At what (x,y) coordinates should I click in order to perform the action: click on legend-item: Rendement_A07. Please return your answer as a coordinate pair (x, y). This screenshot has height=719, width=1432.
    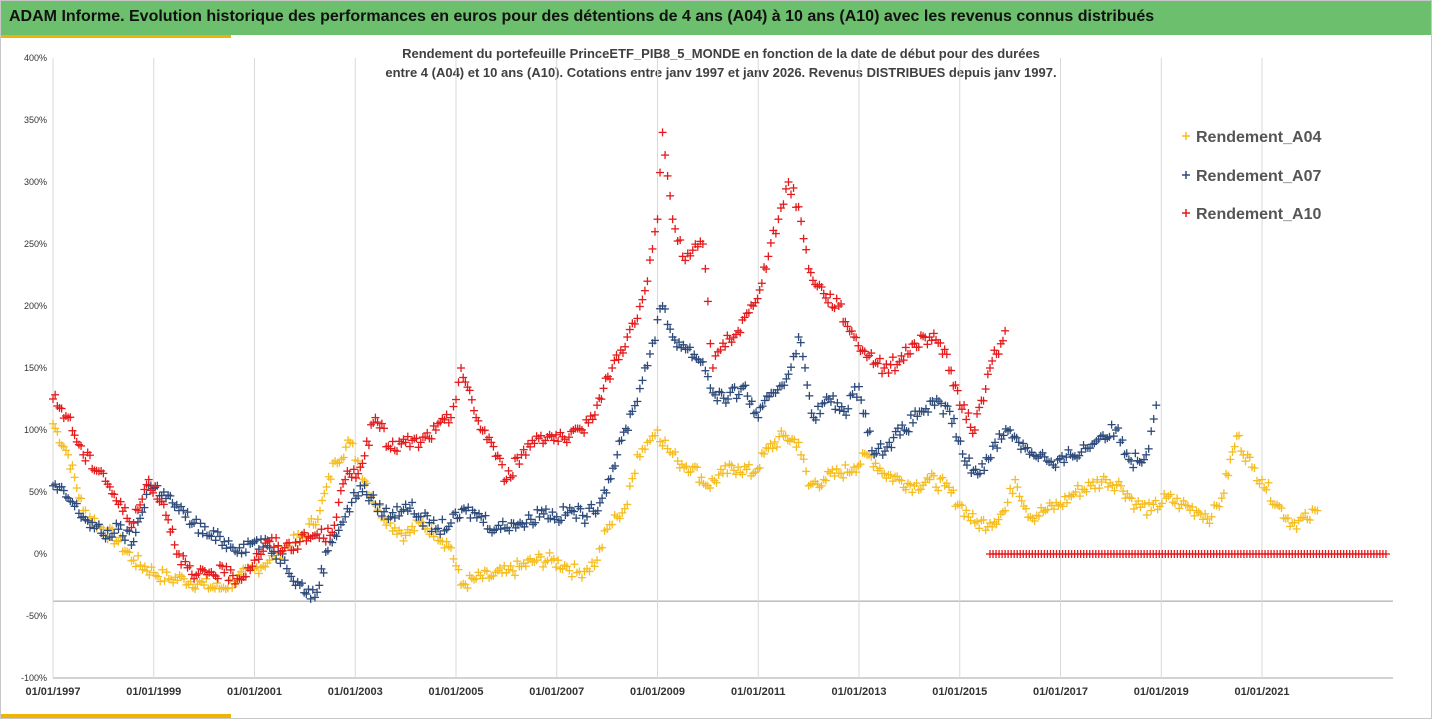
    Looking at the image, I should click on (1251, 176).